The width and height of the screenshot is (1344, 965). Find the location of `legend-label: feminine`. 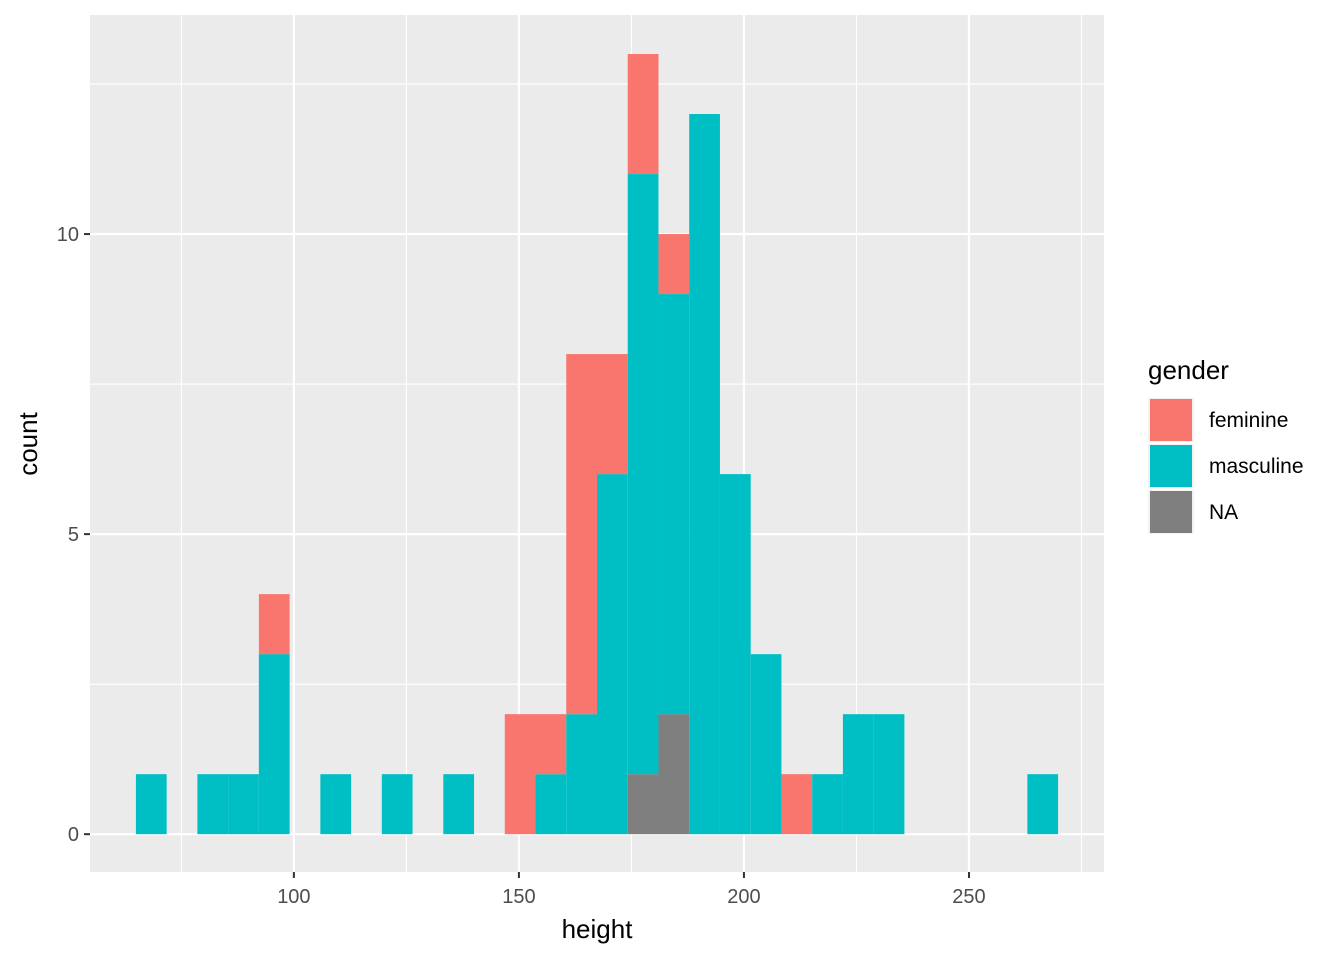

legend-label: feminine is located at coordinates (1248, 420).